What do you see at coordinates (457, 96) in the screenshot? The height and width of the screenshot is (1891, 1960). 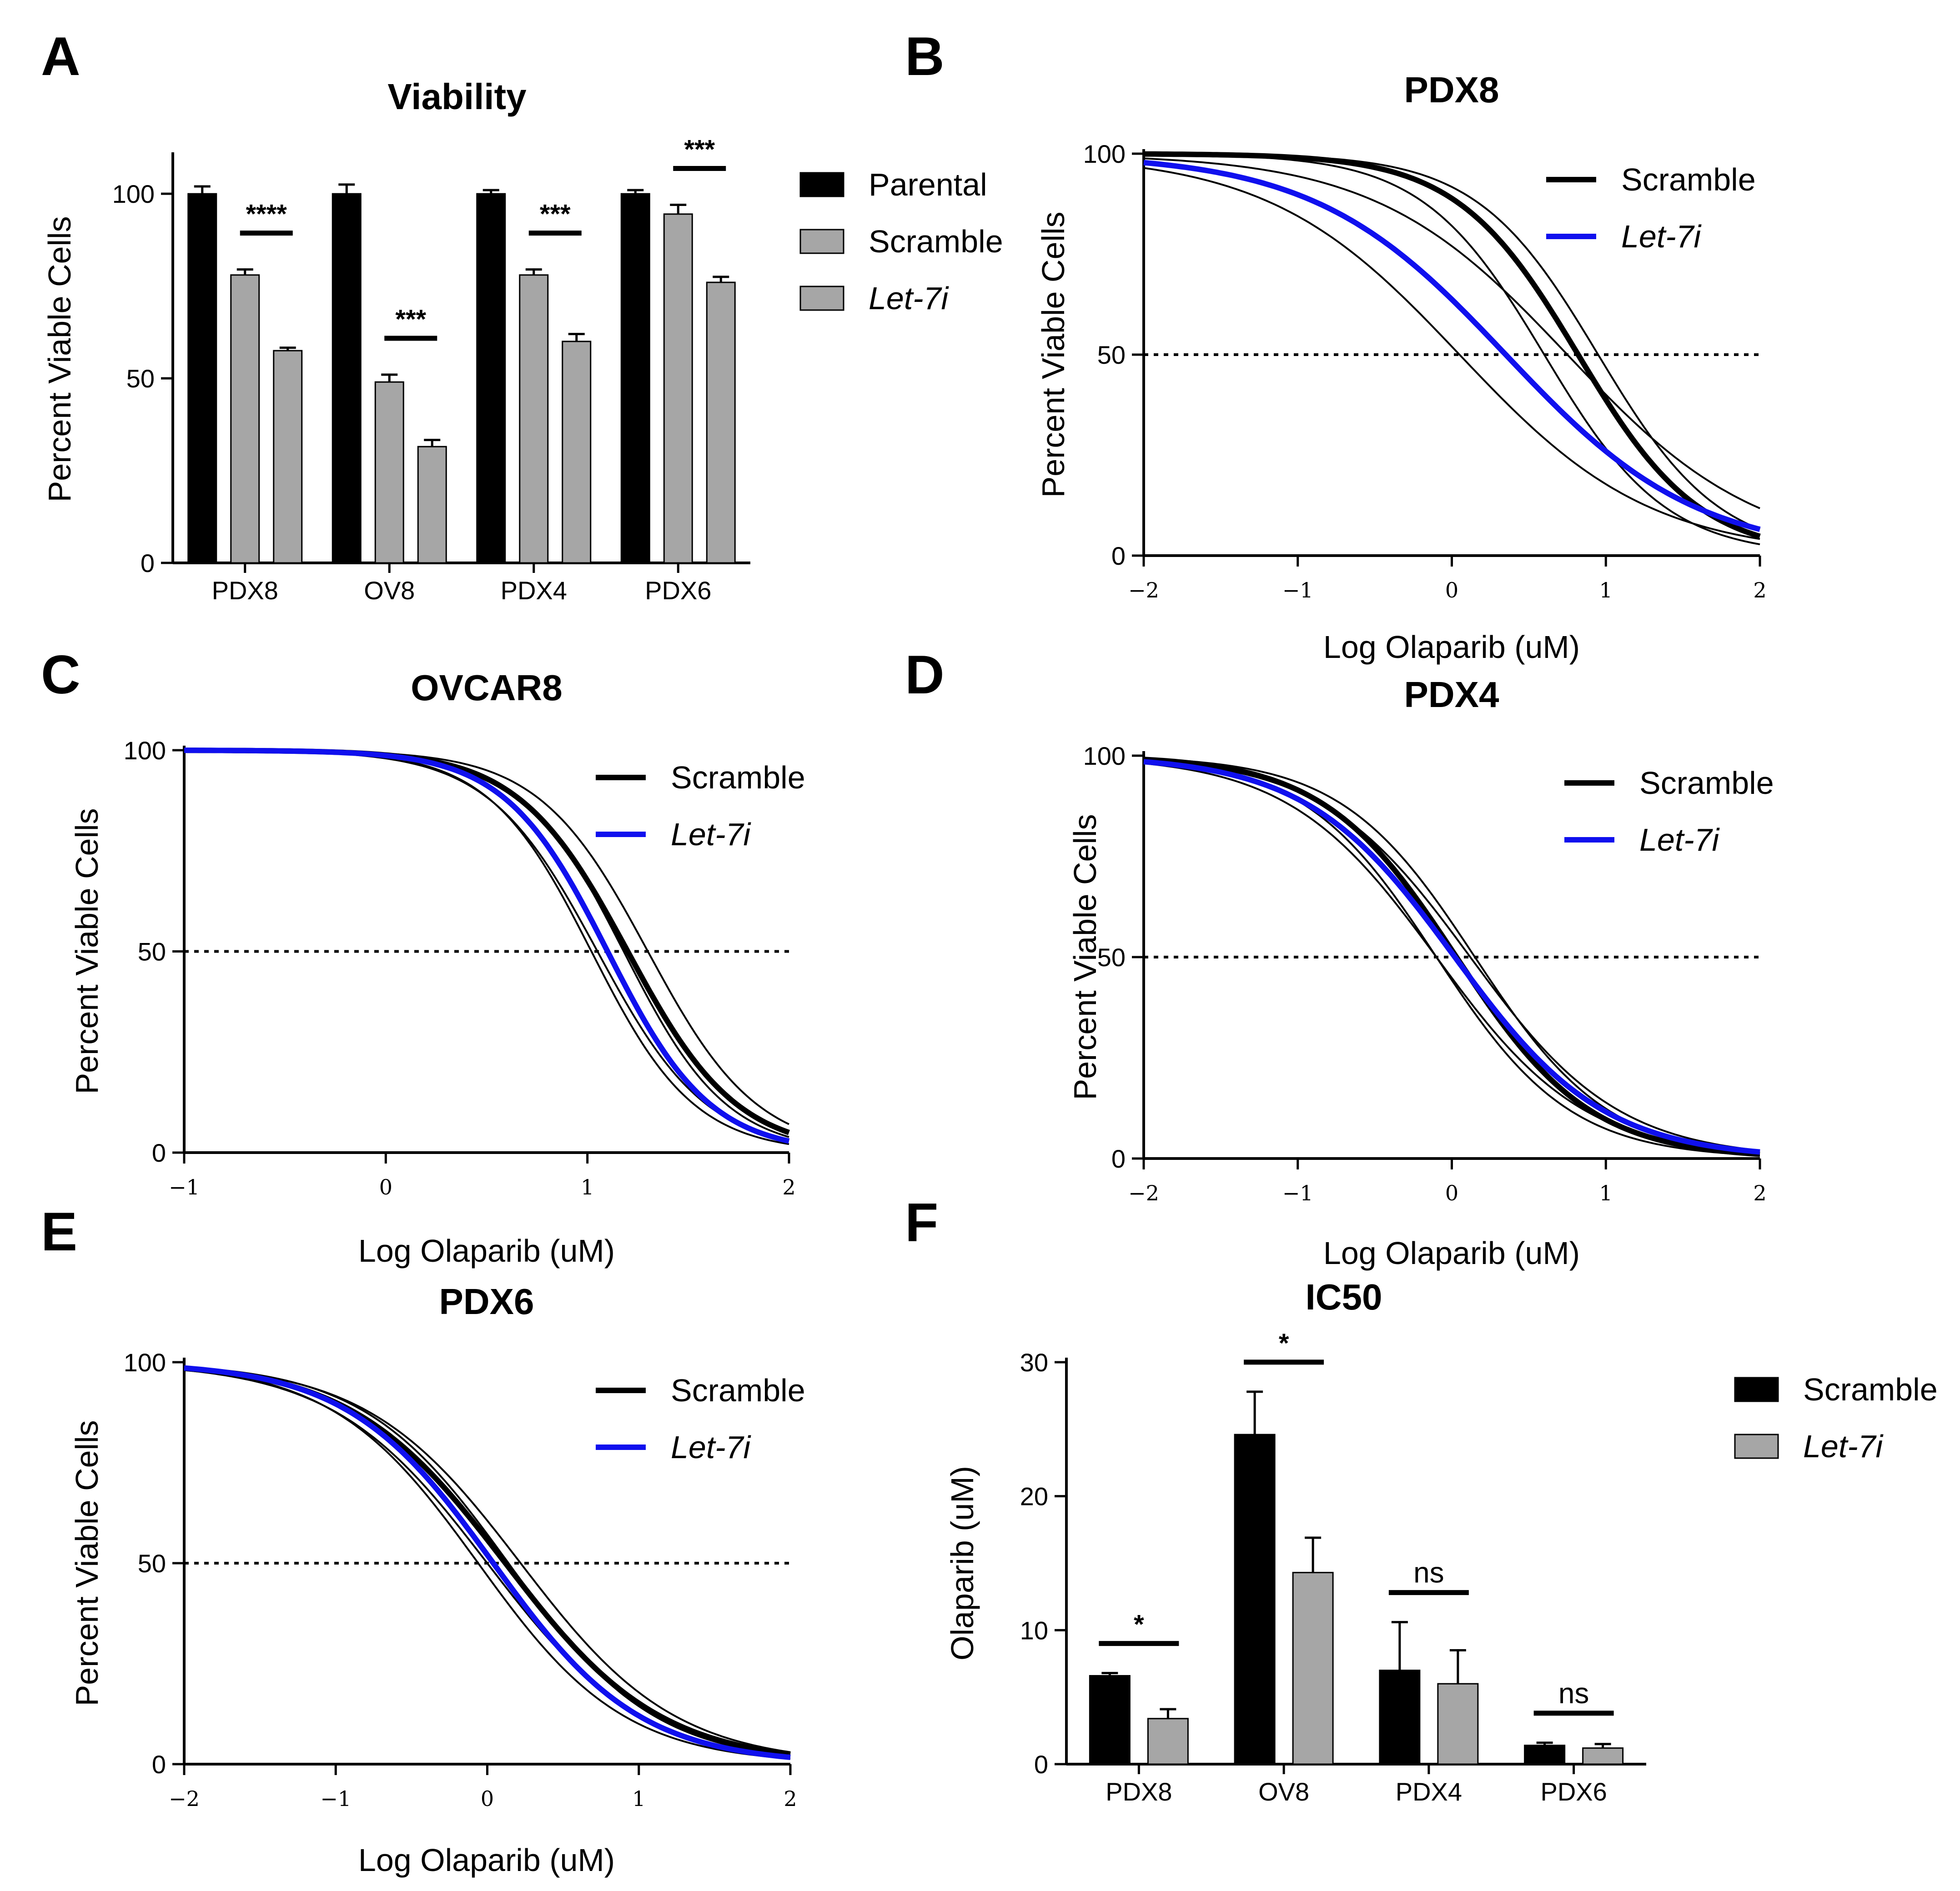 I see `chart-title: Viability` at bounding box center [457, 96].